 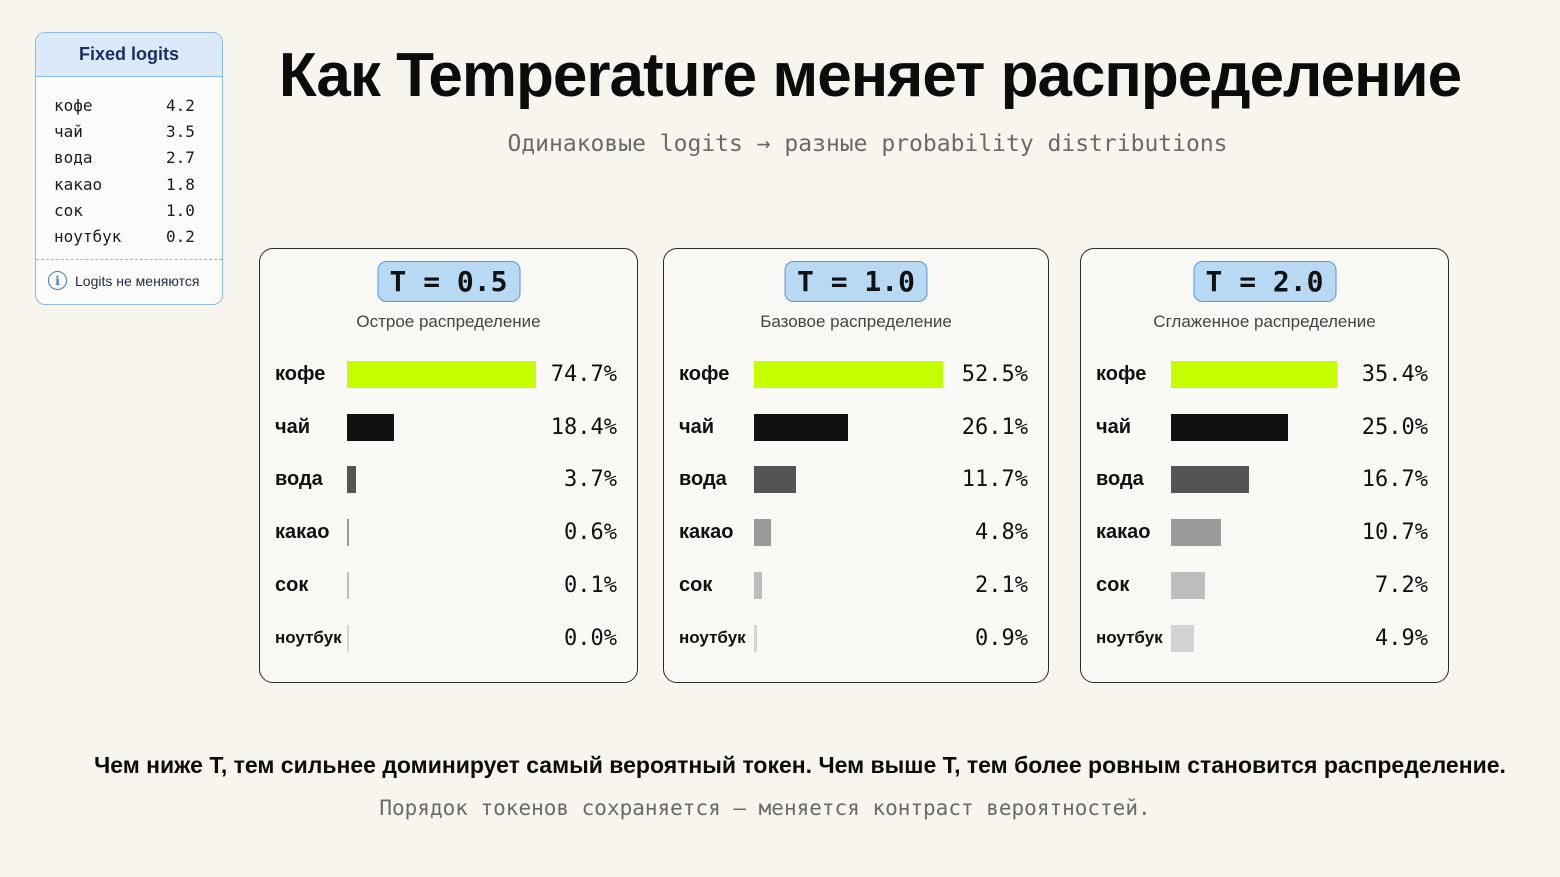 What do you see at coordinates (180, 184) in the screenshot?
I see `logit-value: 1.8` at bounding box center [180, 184].